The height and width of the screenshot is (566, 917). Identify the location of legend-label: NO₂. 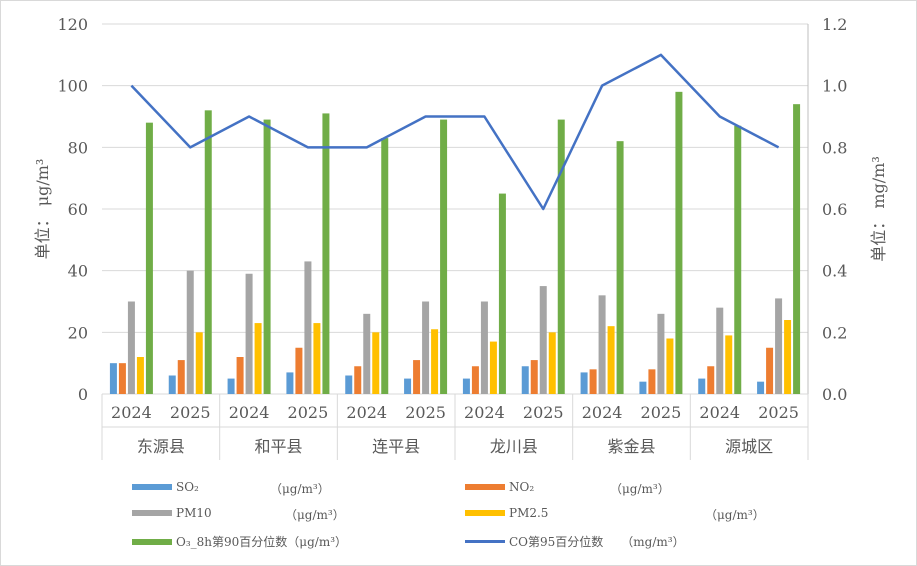
(522, 487).